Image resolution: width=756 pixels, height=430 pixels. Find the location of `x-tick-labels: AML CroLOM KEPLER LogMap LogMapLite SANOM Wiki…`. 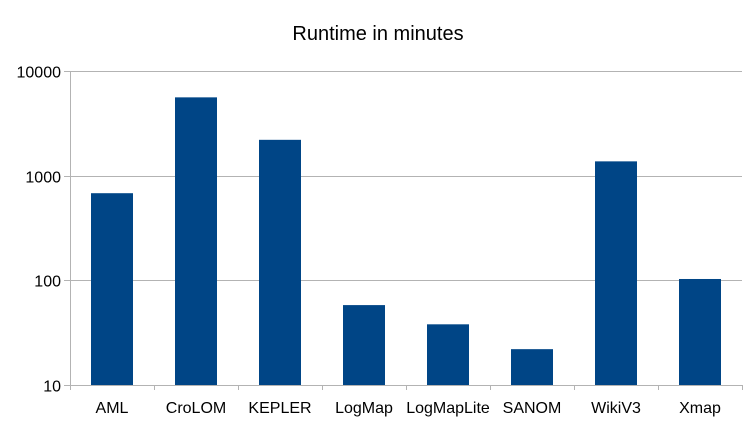

x-tick-labels: AML CroLOM KEPLER LogMap LogMapLite SANOM Wiki… is located at coordinates (408, 408).